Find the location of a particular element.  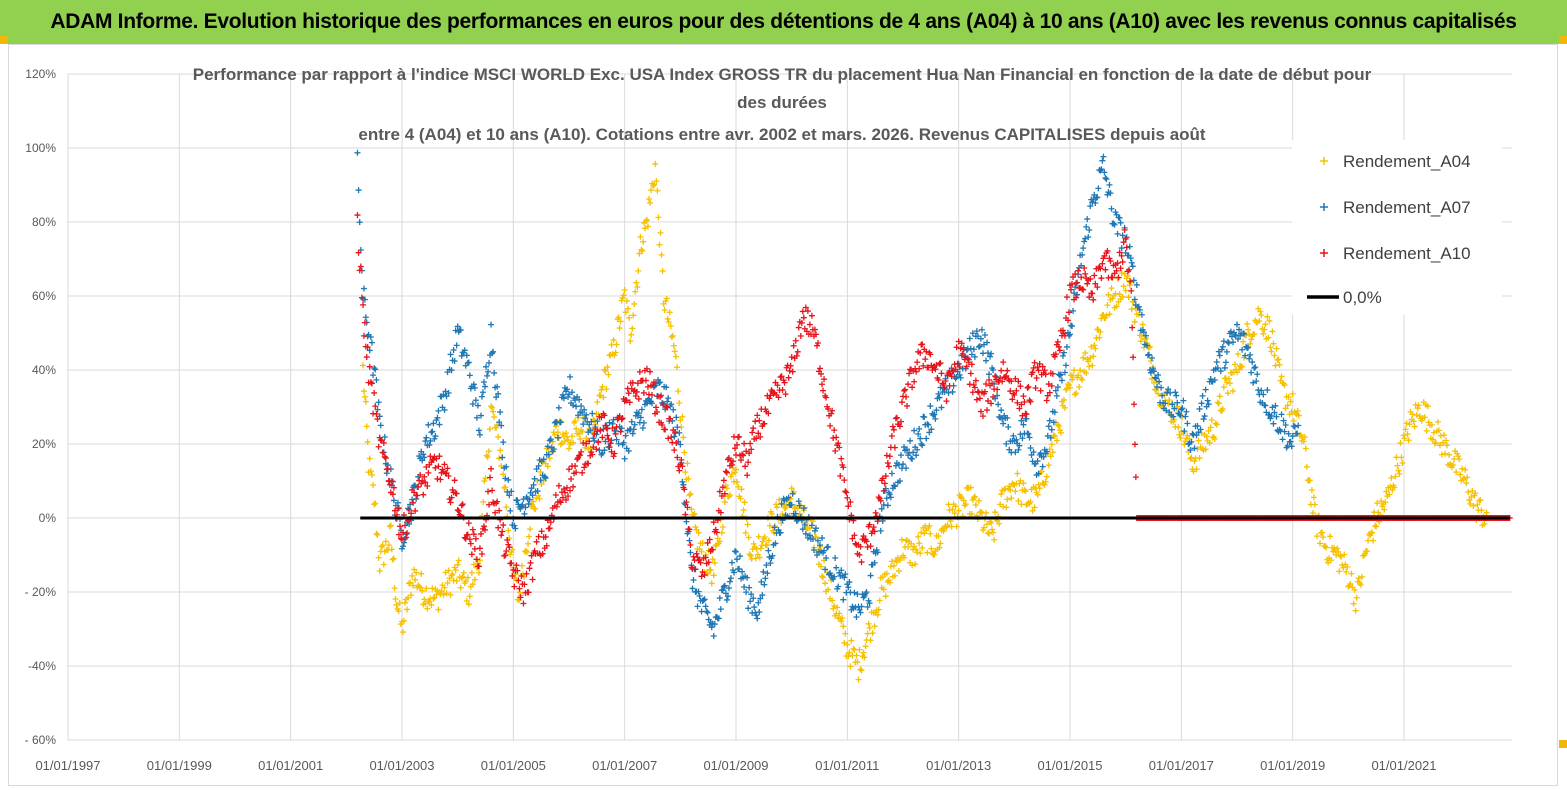

y-tick-label: 40% is located at coordinates (44, 370).